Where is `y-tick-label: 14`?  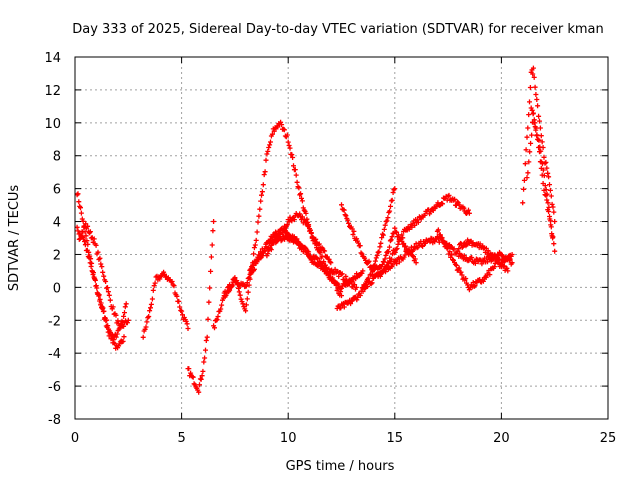
y-tick-label: 14 is located at coordinates (52, 58).